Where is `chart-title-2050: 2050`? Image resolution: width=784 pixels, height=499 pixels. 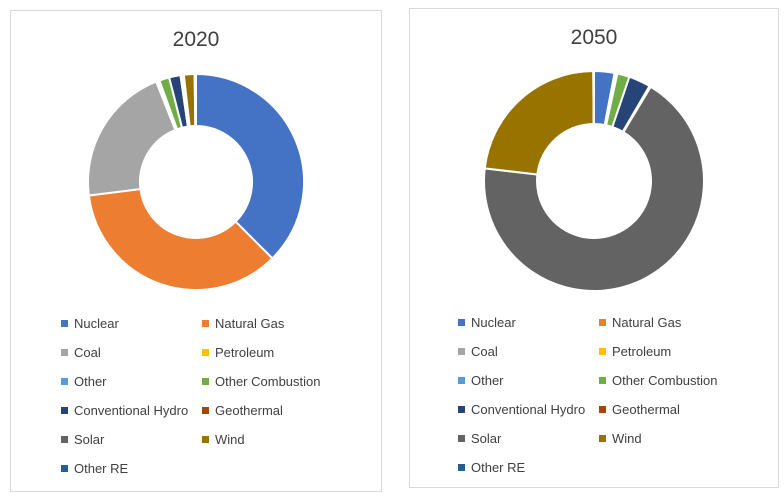
chart-title-2050: 2050 is located at coordinates (594, 37).